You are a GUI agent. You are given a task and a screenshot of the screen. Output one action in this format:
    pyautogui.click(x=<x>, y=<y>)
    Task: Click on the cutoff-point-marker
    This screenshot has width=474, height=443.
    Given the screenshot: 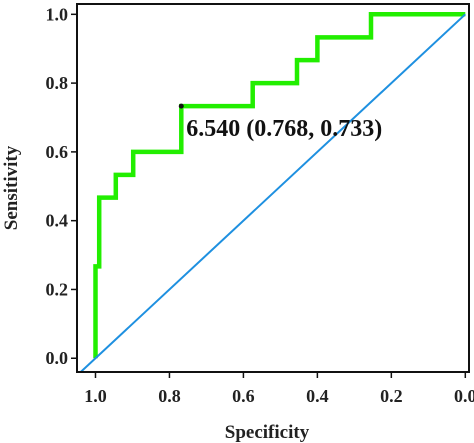 What is the action you would take?
    pyautogui.click(x=181, y=106)
    